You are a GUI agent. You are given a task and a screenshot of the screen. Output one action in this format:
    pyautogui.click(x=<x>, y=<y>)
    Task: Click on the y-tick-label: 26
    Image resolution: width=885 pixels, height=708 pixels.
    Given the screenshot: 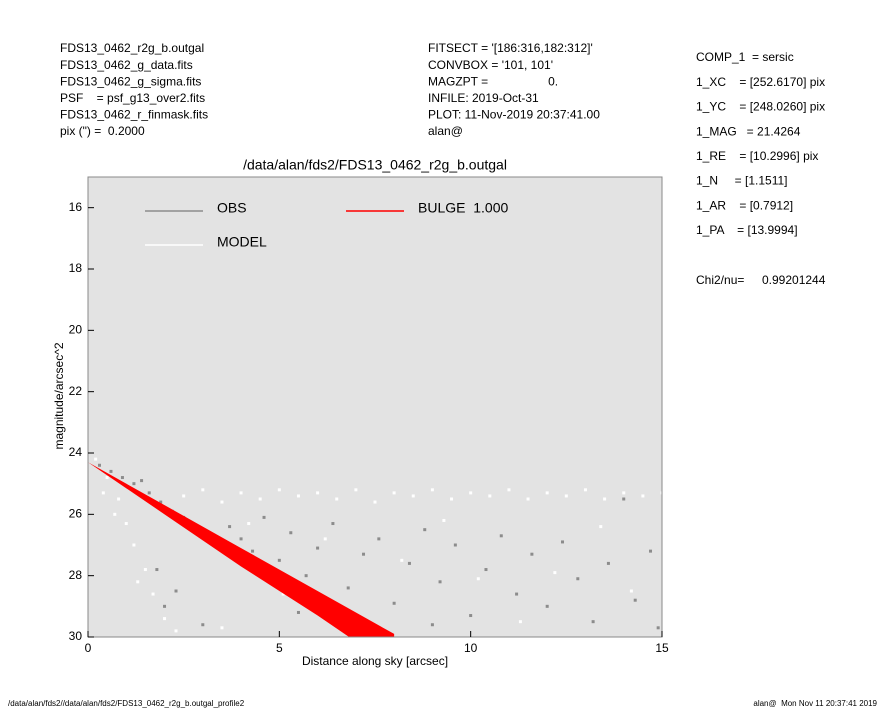 What is the action you would take?
    pyautogui.click(x=76, y=514)
    